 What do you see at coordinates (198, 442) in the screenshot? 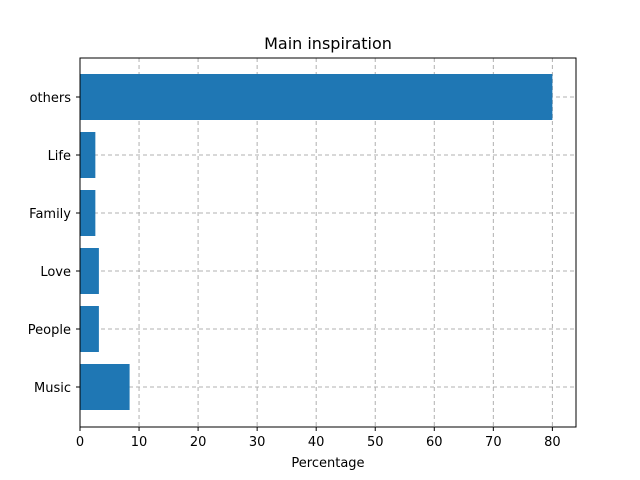
I see `x-tick-label: 20` at bounding box center [198, 442].